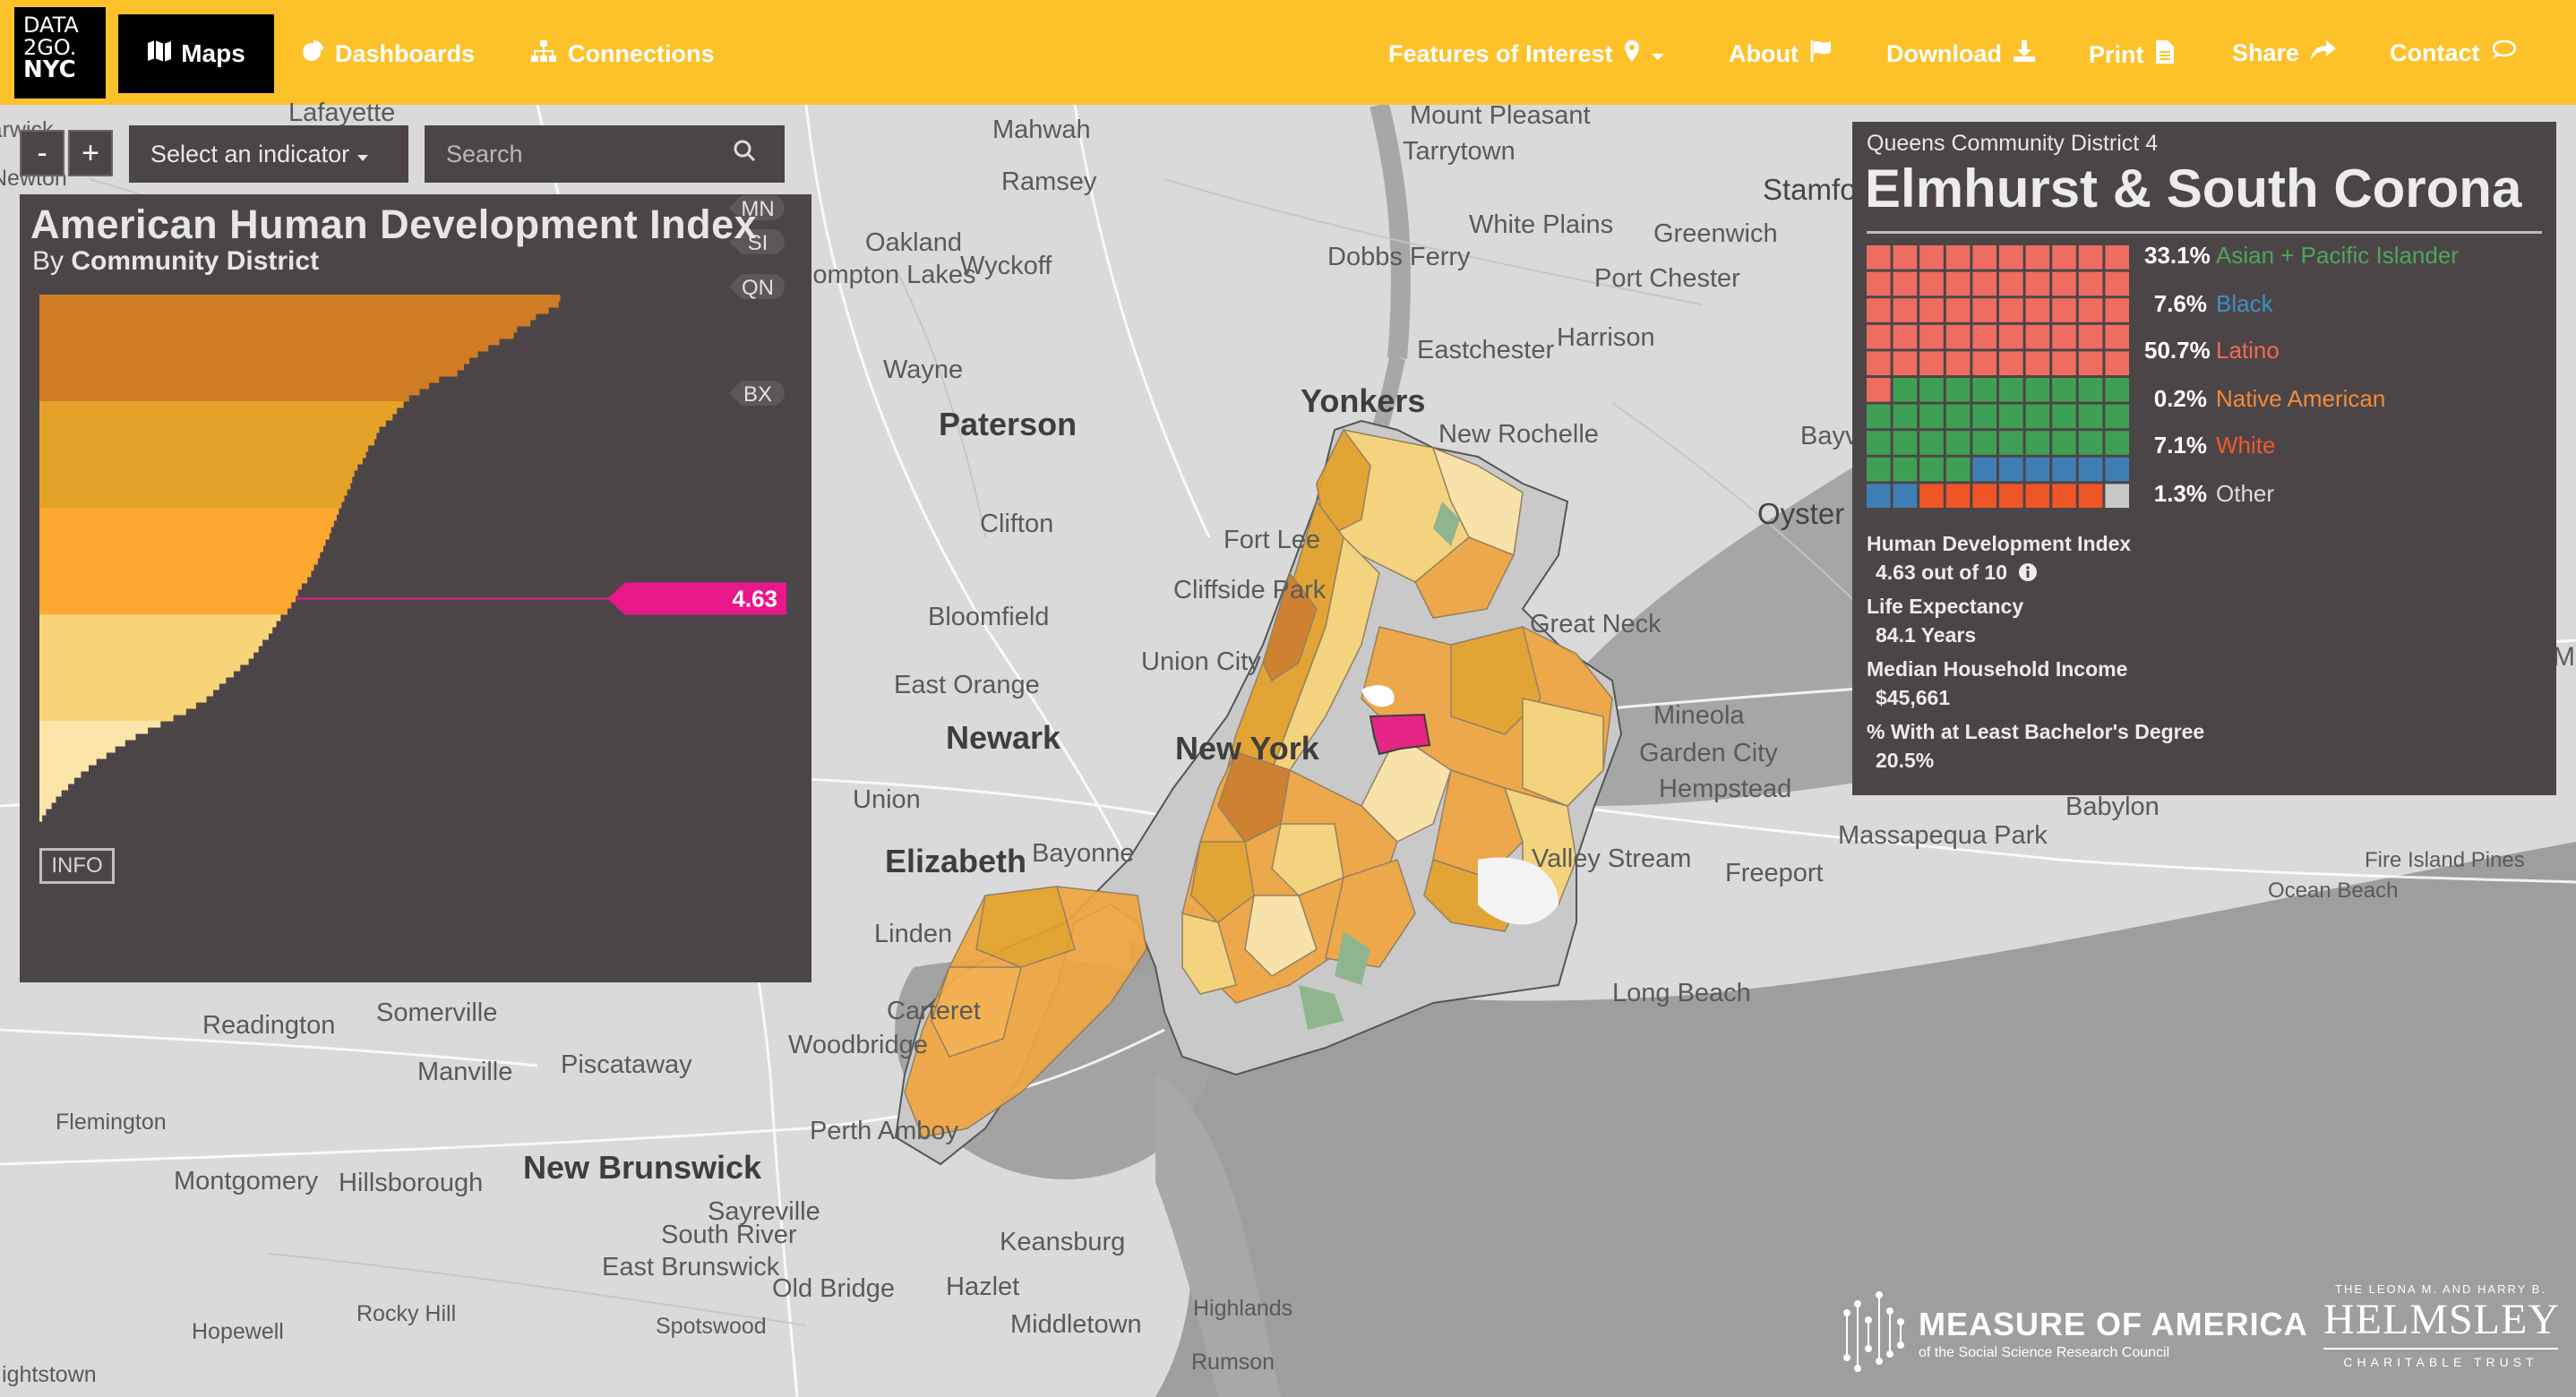 This screenshot has width=2576, height=1397. I want to click on nav-contact: Contact, so click(2453, 53).